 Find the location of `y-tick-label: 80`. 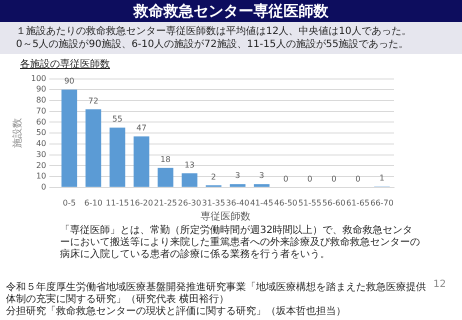

y-tick-label: 80 is located at coordinates (41, 100).